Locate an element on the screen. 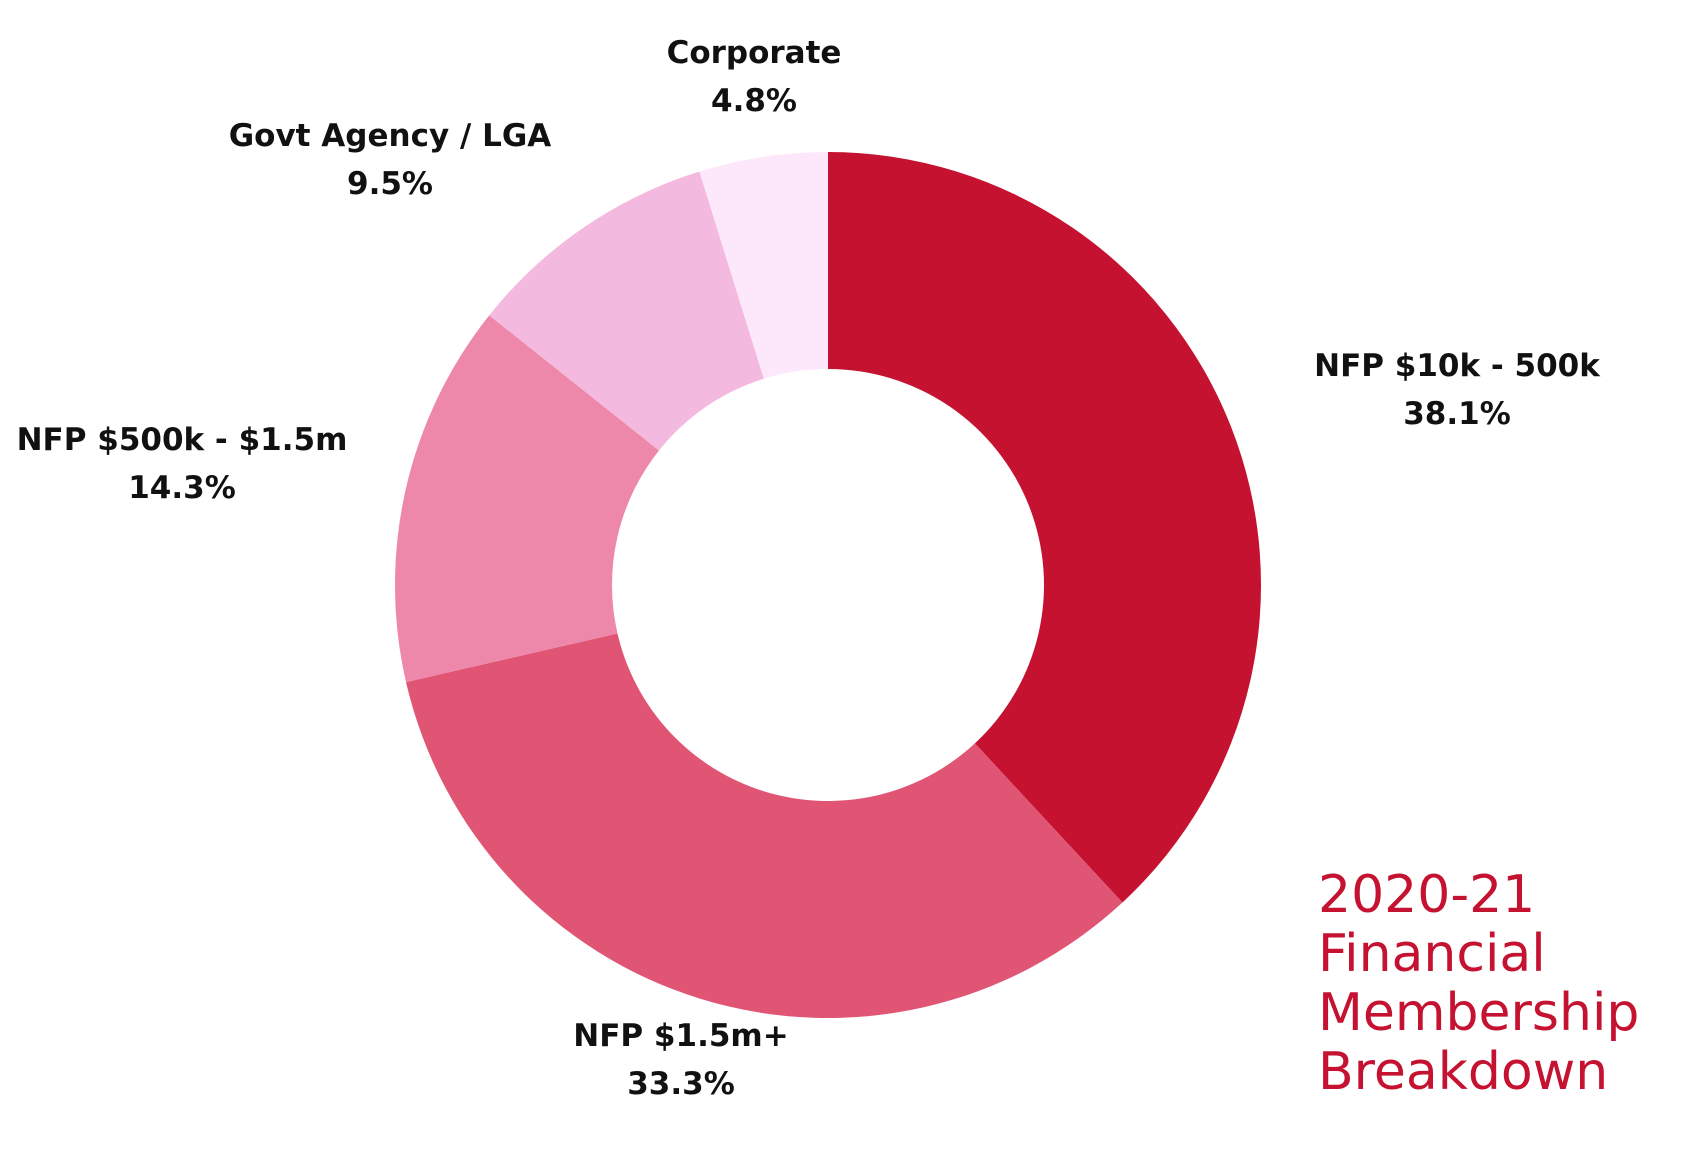 This screenshot has width=1685, height=1150. chart-title-line: Financial is located at coordinates (1432, 954).